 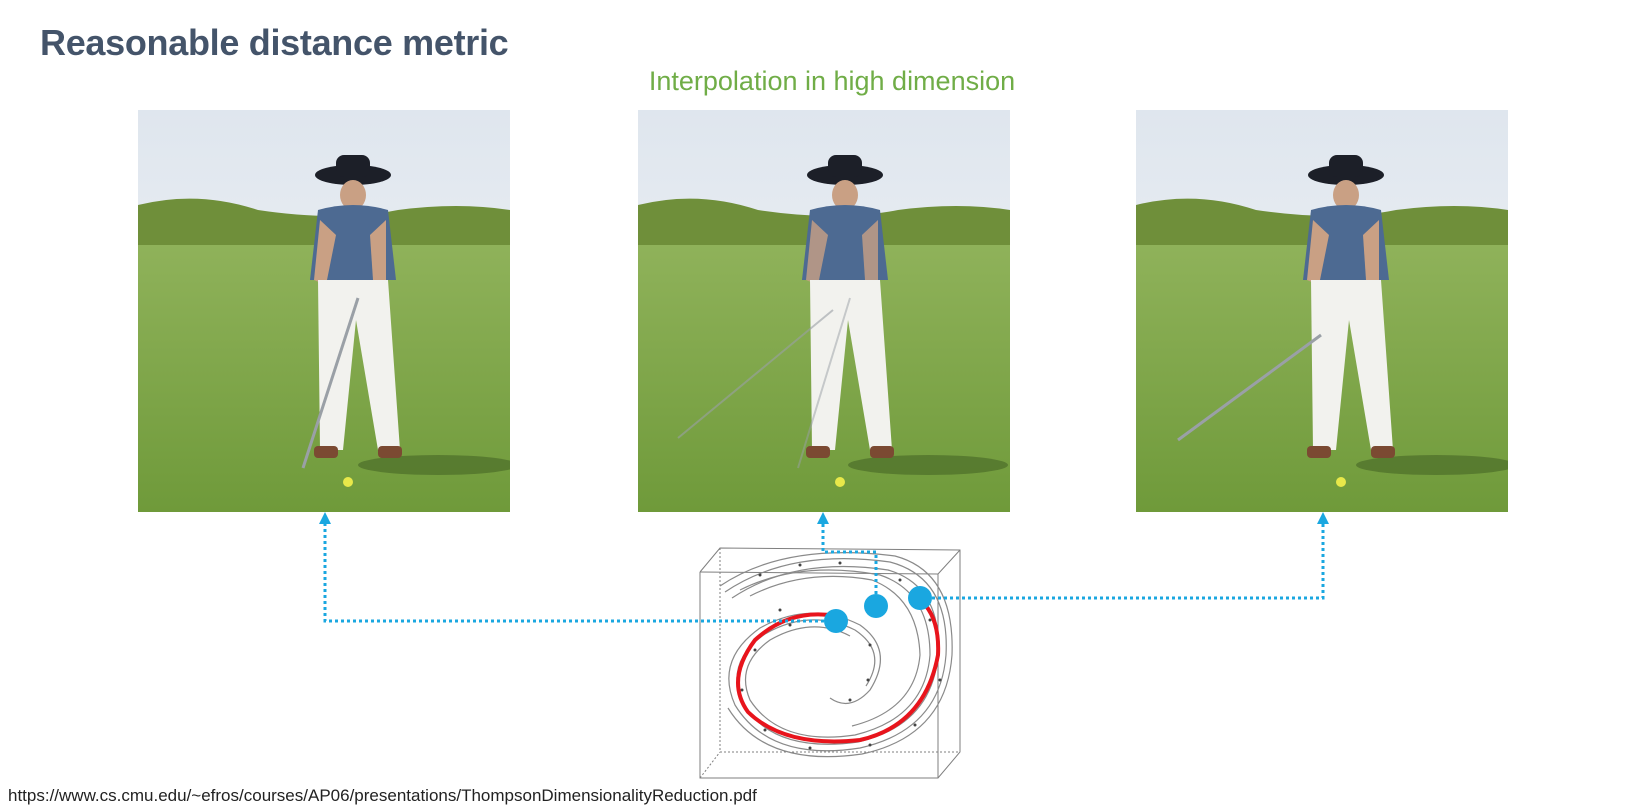 I want to click on geodesic-path, so click(x=838, y=670).